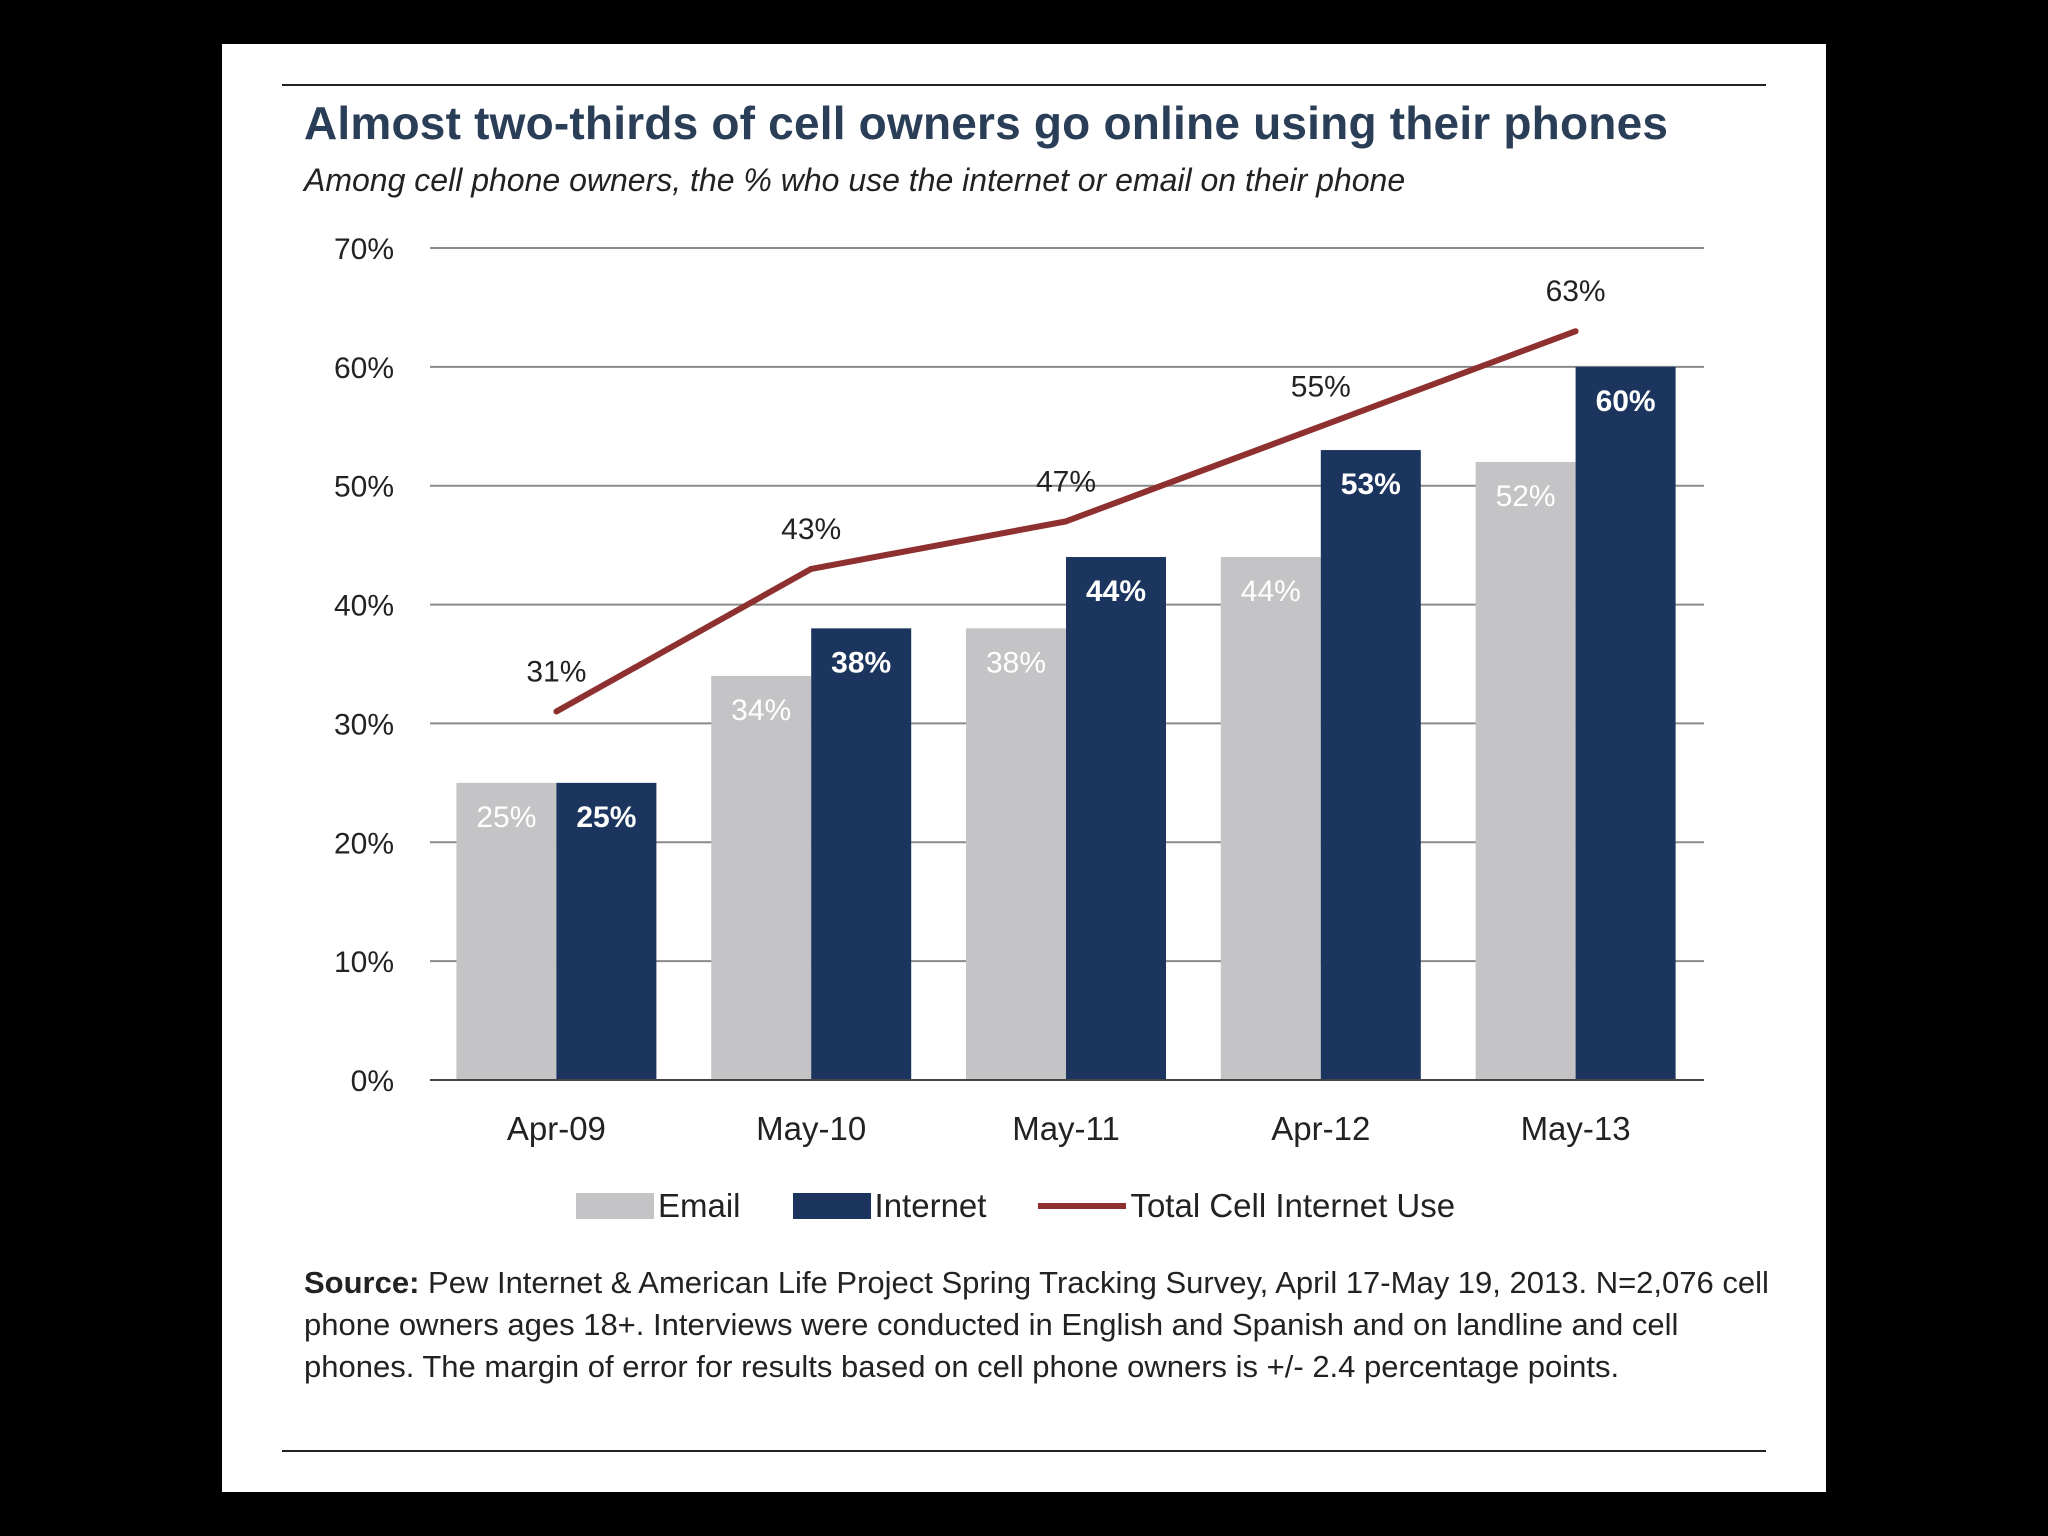  I want to click on legend-label-total: Total Cell Internet Use, so click(1293, 1205).